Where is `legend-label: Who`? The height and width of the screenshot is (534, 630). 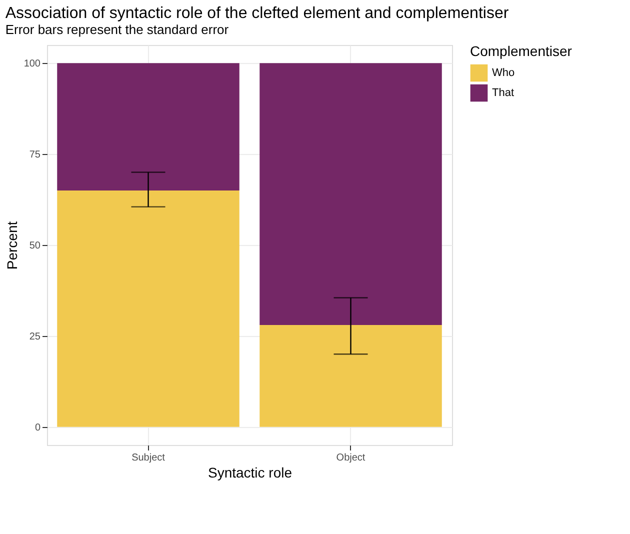 legend-label: Who is located at coordinates (503, 73).